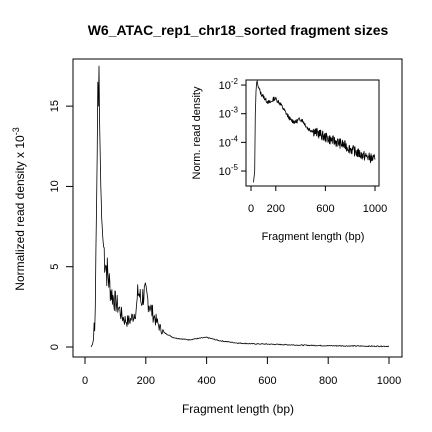 This screenshot has height=432, width=432. What do you see at coordinates (375, 209) in the screenshot?
I see `inset-x-tick-label: 1000` at bounding box center [375, 209].